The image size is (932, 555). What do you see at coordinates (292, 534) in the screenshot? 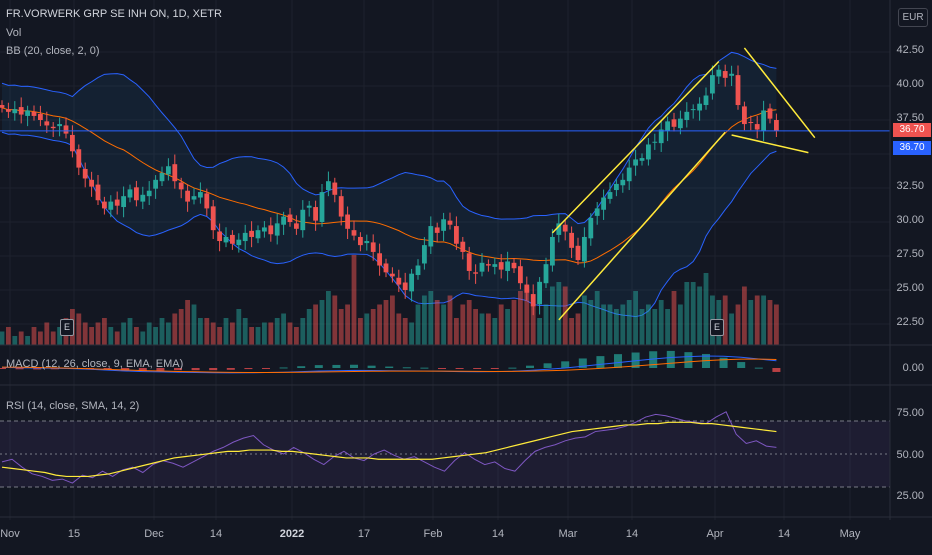
I see `time-label: 2022` at bounding box center [292, 534].